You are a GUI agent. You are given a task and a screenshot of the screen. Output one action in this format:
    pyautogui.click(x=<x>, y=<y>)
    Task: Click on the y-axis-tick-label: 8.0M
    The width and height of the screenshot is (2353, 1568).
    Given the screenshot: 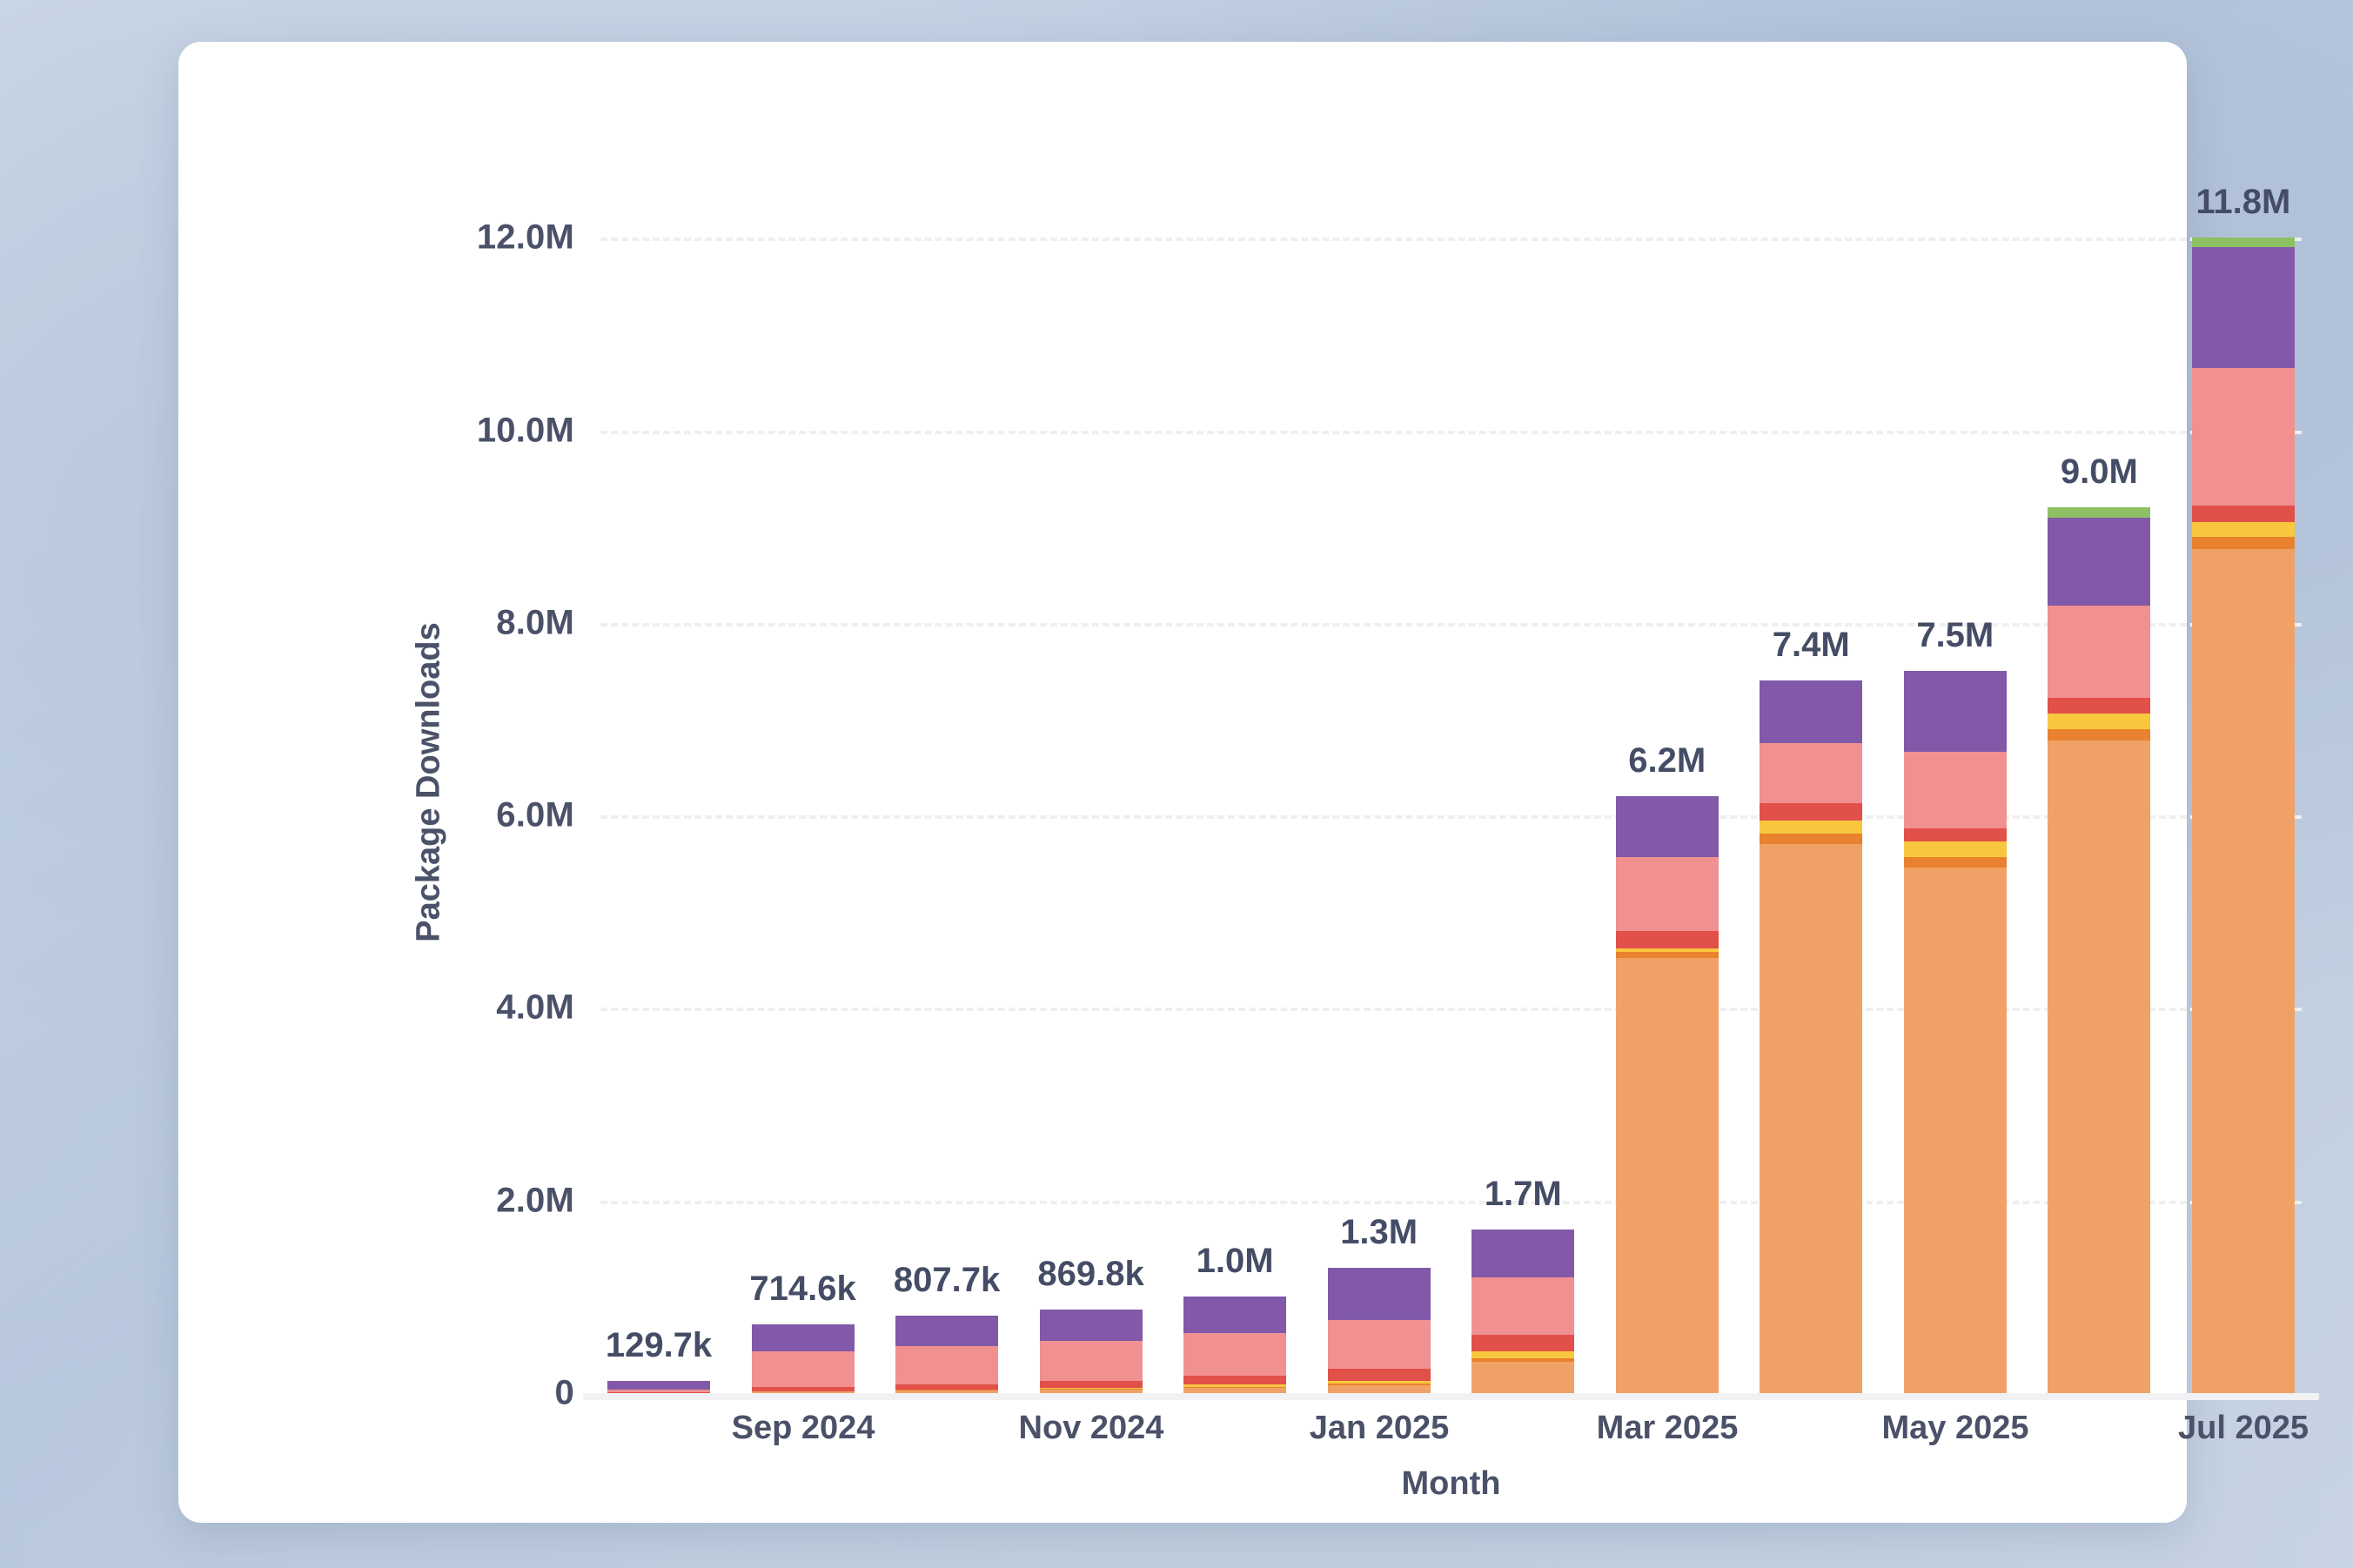 What is the action you would take?
    pyautogui.click(x=535, y=623)
    